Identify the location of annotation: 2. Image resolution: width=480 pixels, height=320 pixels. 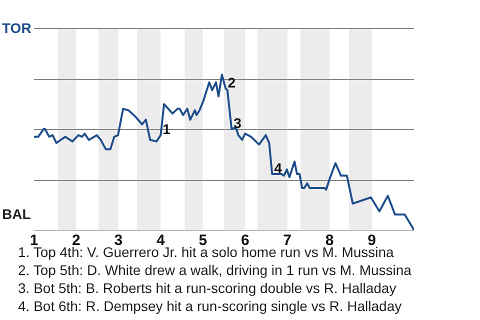
(232, 82).